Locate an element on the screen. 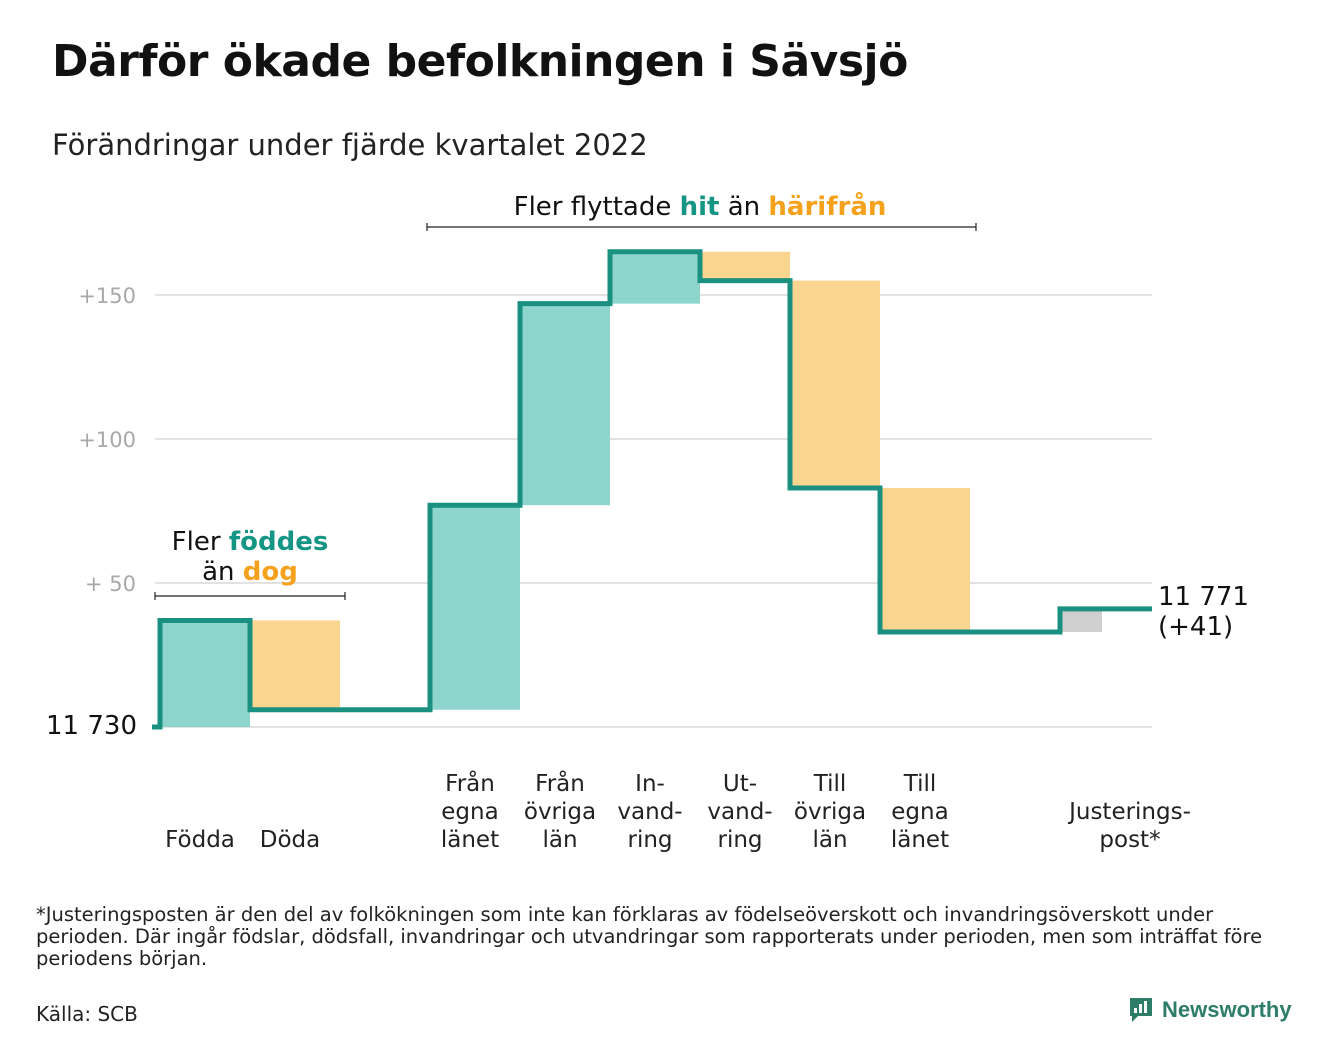  end-value-label: 11 771 is located at coordinates (1203, 597).